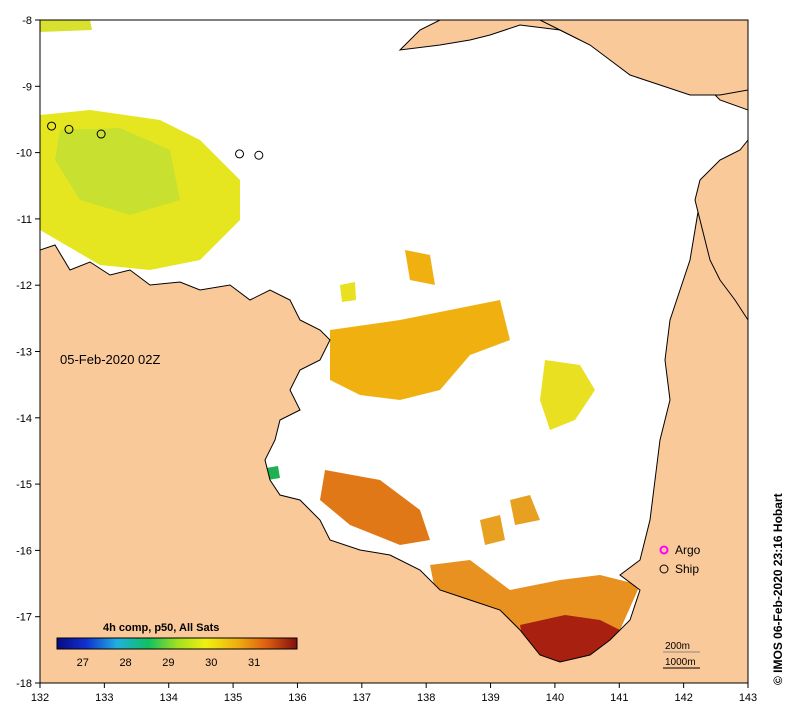 This screenshot has width=791, height=716. I want to click on y-tick-label: -11, so click(24, 220).